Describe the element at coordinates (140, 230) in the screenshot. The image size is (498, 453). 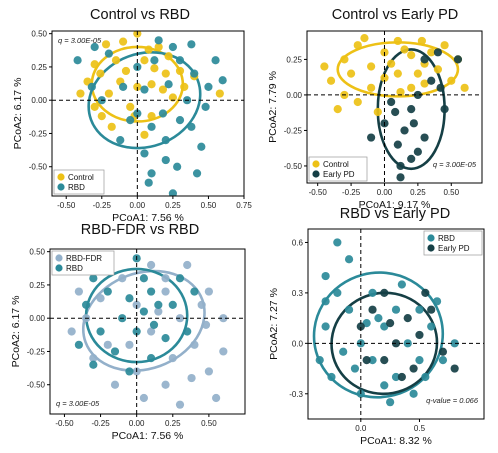
I see `chart-title: RBD-FDR vs RBD` at that location.